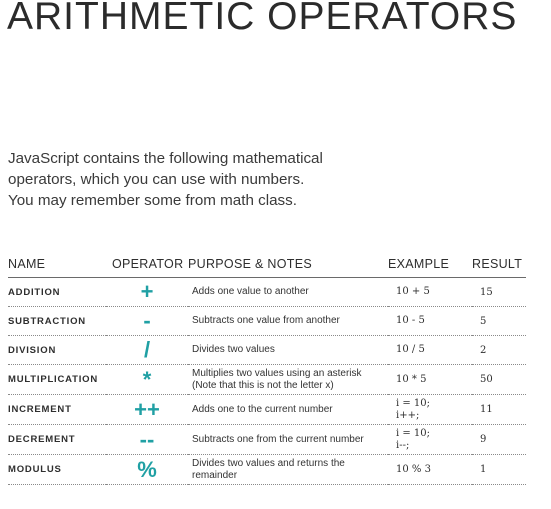 This screenshot has height=509, width=551. I want to click on operator-purpose: Subtracts one from the current number, so click(288, 439).